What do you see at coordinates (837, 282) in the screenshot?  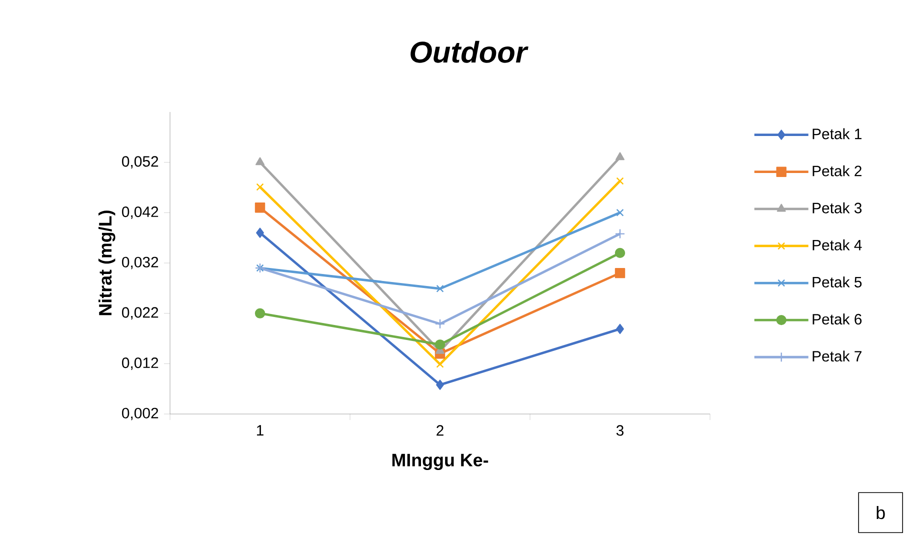 I see `legend-label: Petak 5` at bounding box center [837, 282].